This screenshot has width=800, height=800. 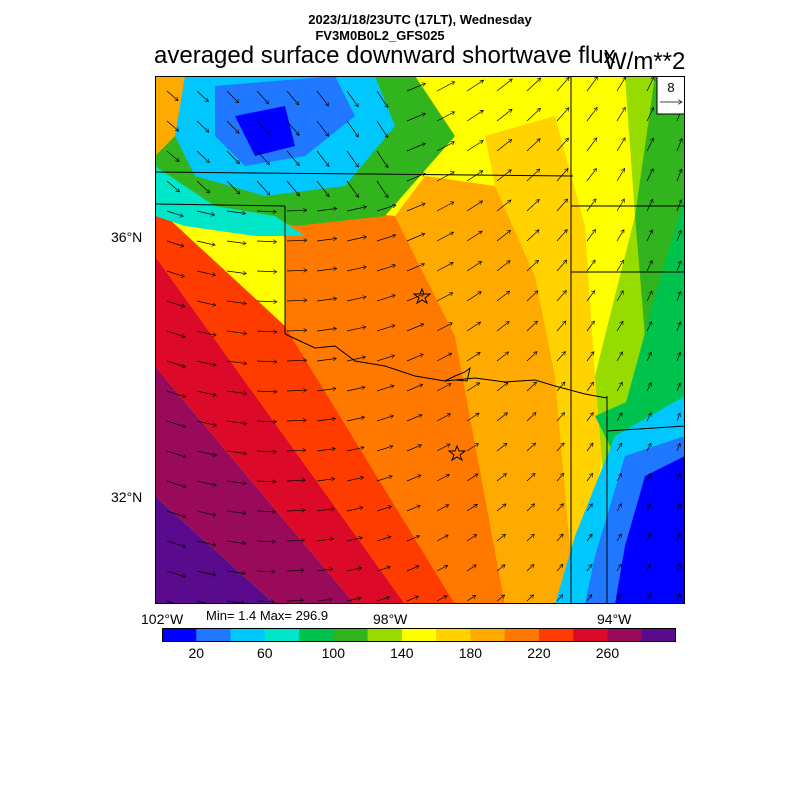 I want to click on colorbar, so click(x=419, y=635).